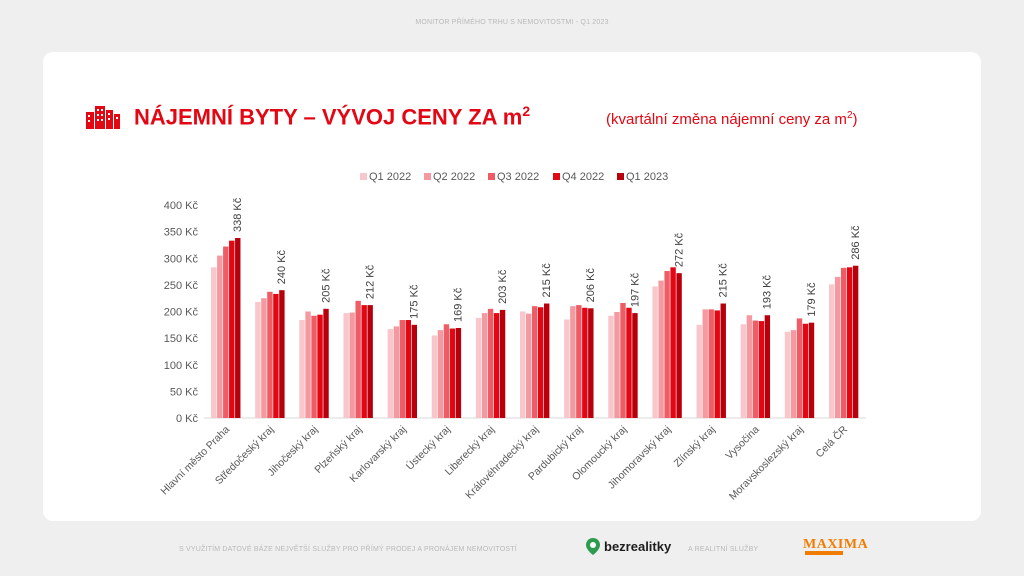 The image size is (1024, 576). I want to click on x-tick-label: Ústecký kraj, so click(428, 448).